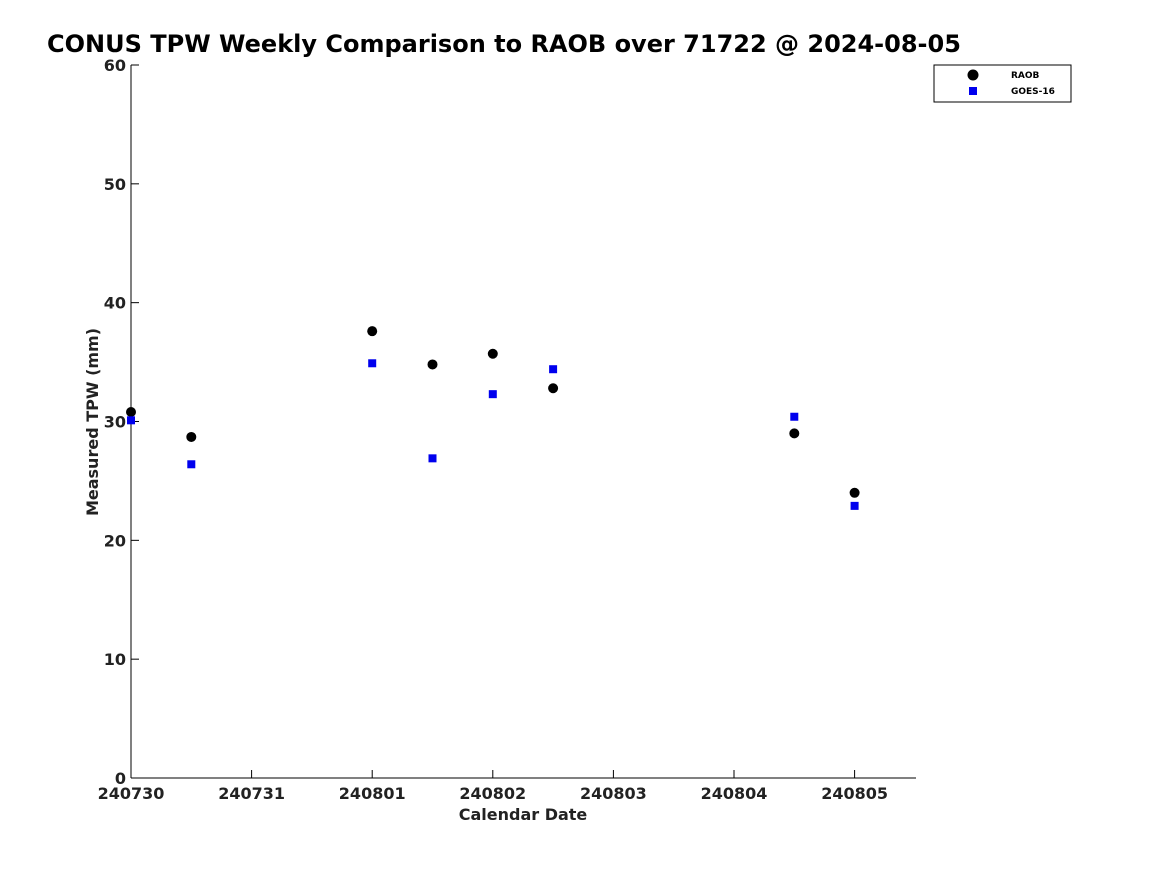 This screenshot has height=875, width=1167. What do you see at coordinates (120, 778) in the screenshot?
I see `y-tick-label: 0` at bounding box center [120, 778].